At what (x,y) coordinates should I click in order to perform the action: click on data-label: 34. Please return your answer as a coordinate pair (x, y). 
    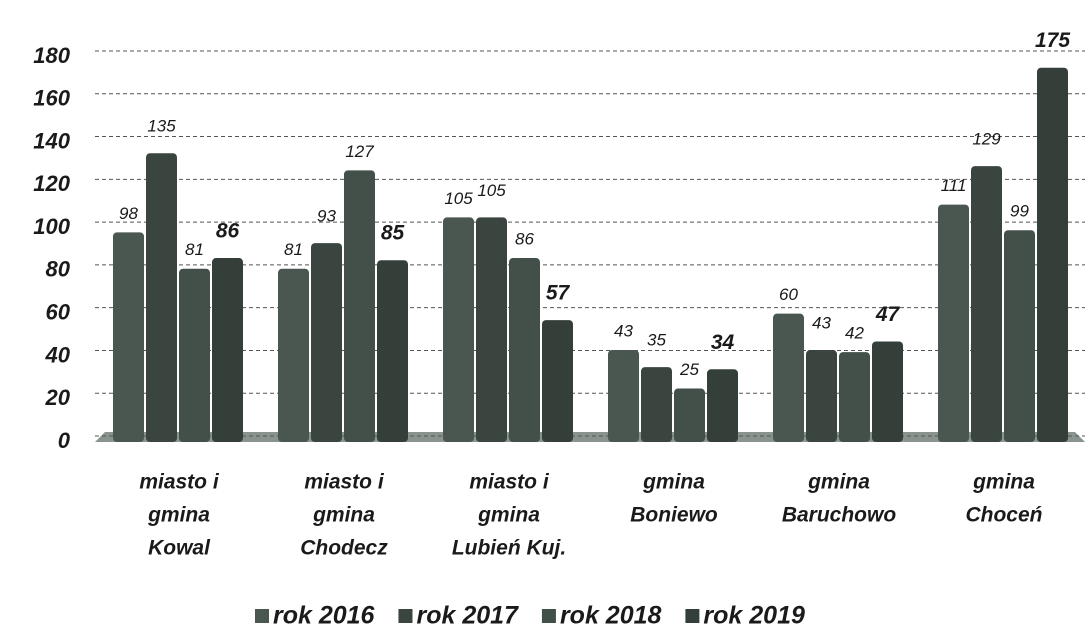
    Looking at the image, I should click on (723, 342).